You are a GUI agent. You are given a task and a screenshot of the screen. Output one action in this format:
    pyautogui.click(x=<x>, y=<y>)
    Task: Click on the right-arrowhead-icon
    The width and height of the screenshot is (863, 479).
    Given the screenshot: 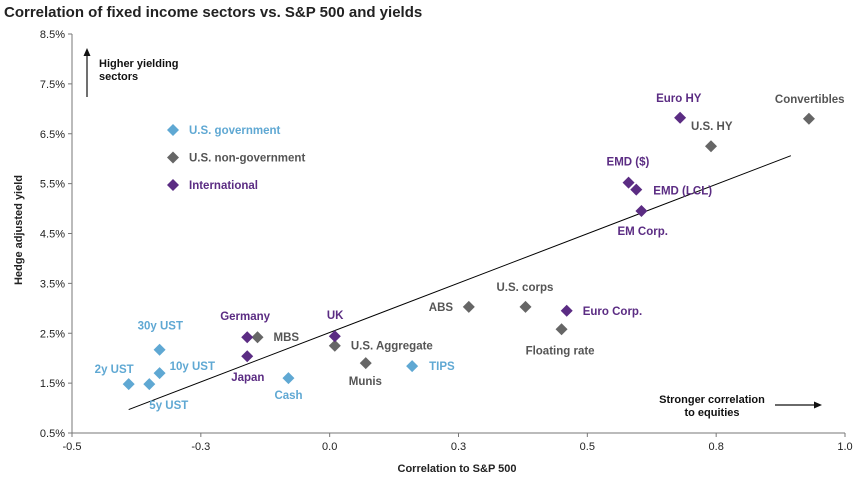 What is the action you would take?
    pyautogui.click(x=818, y=405)
    